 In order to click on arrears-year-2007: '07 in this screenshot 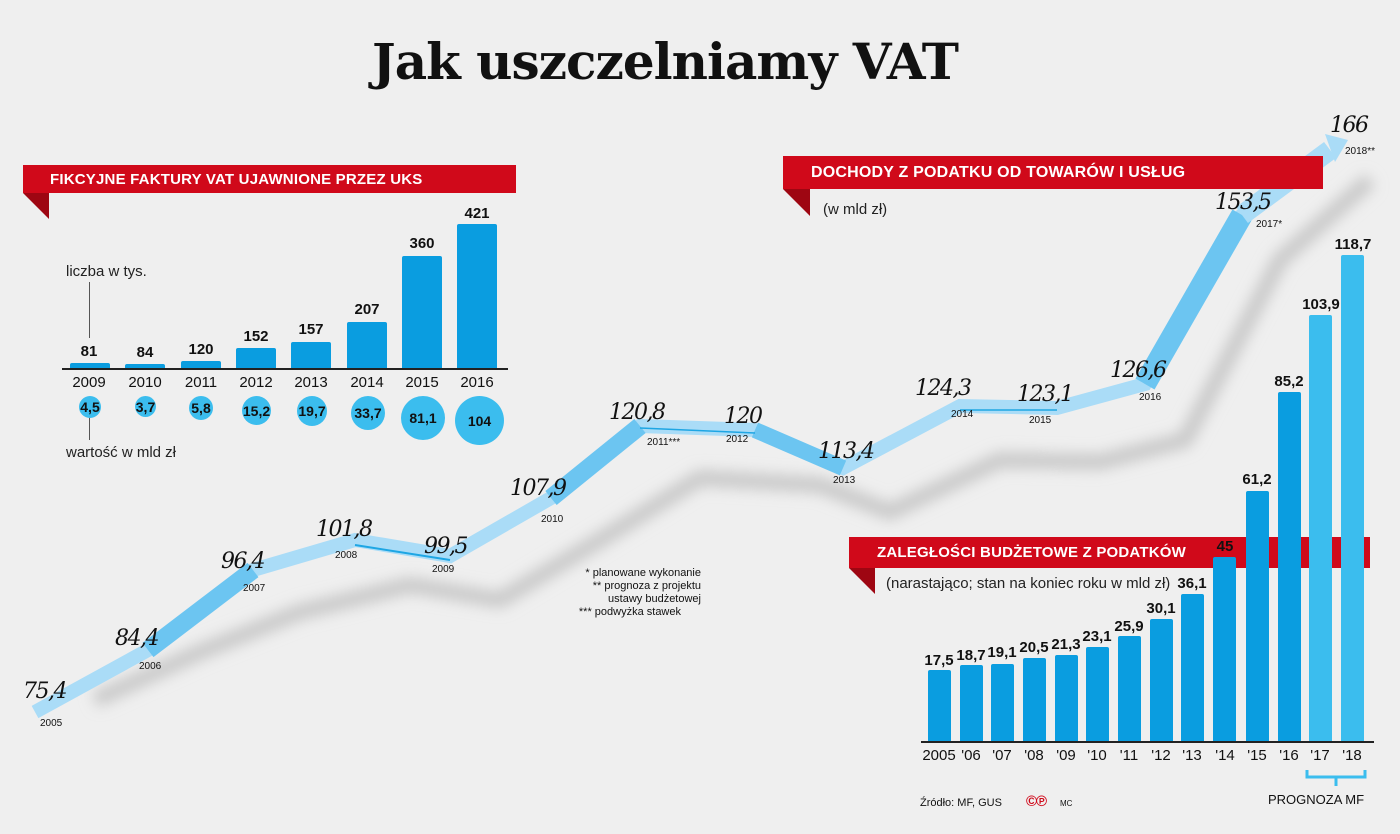, I will do `click(1002, 755)`.